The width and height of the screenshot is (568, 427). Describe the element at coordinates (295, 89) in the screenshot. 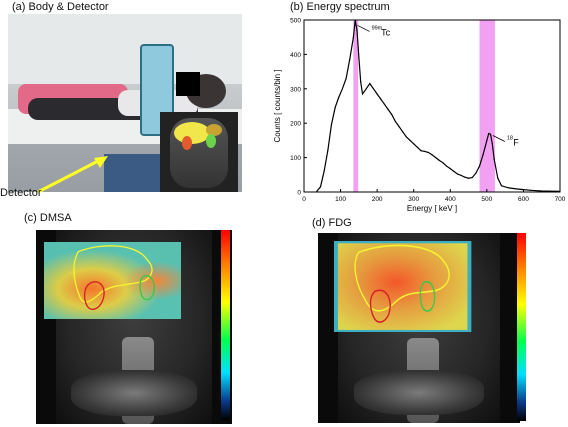

I see `y-tick-label: 300` at that location.